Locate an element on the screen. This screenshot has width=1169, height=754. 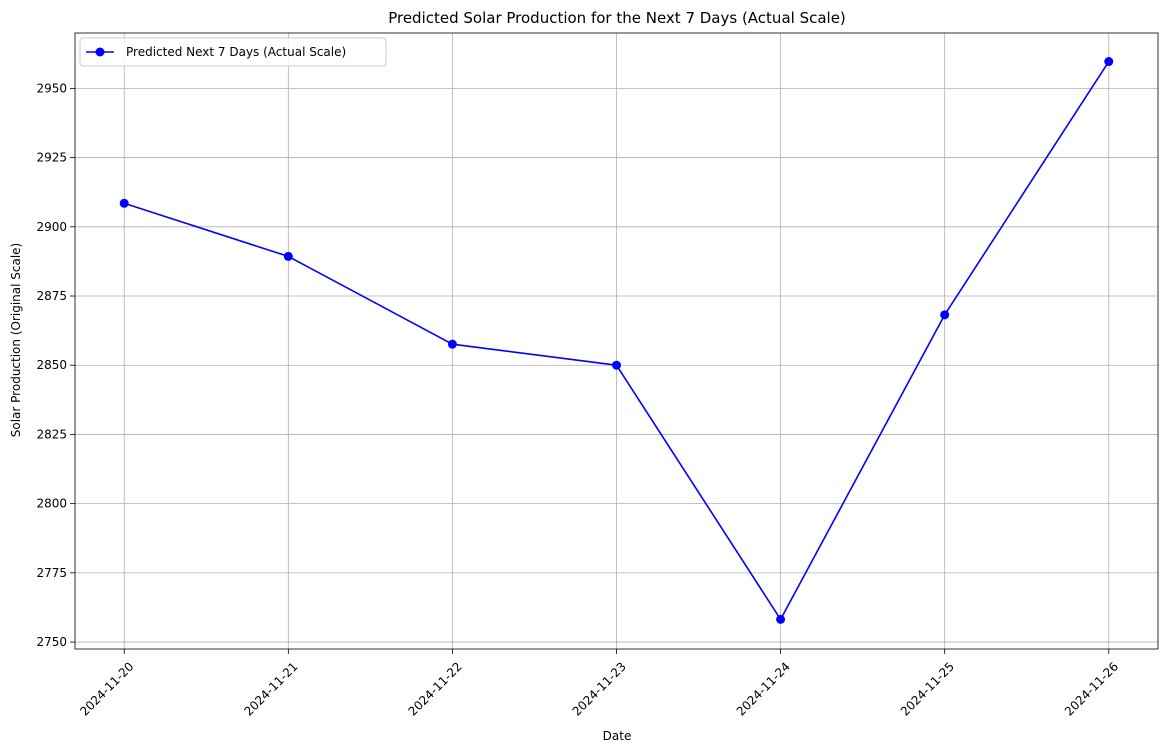
legend-entry-label: Predicted Next 7 Days (Actual Scale) is located at coordinates (236, 52).